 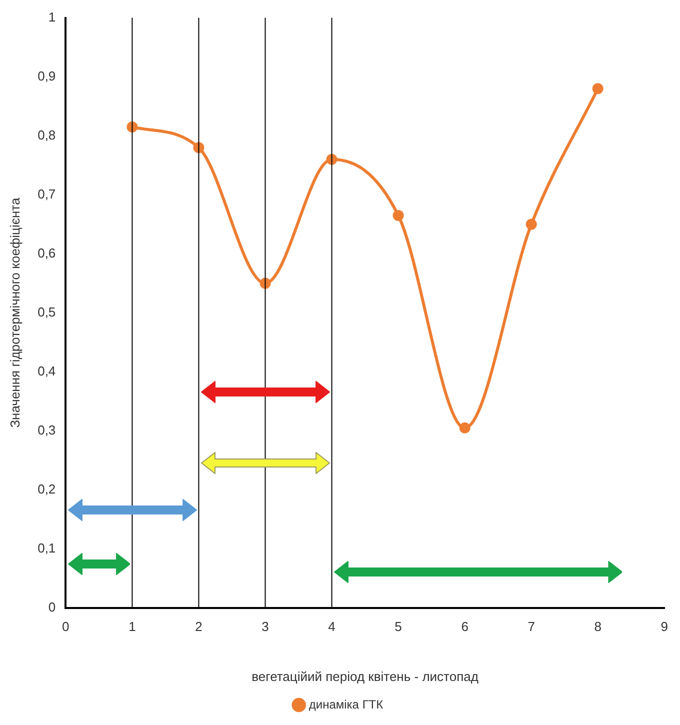 I want to click on x-tick-label: 6, so click(x=464, y=626).